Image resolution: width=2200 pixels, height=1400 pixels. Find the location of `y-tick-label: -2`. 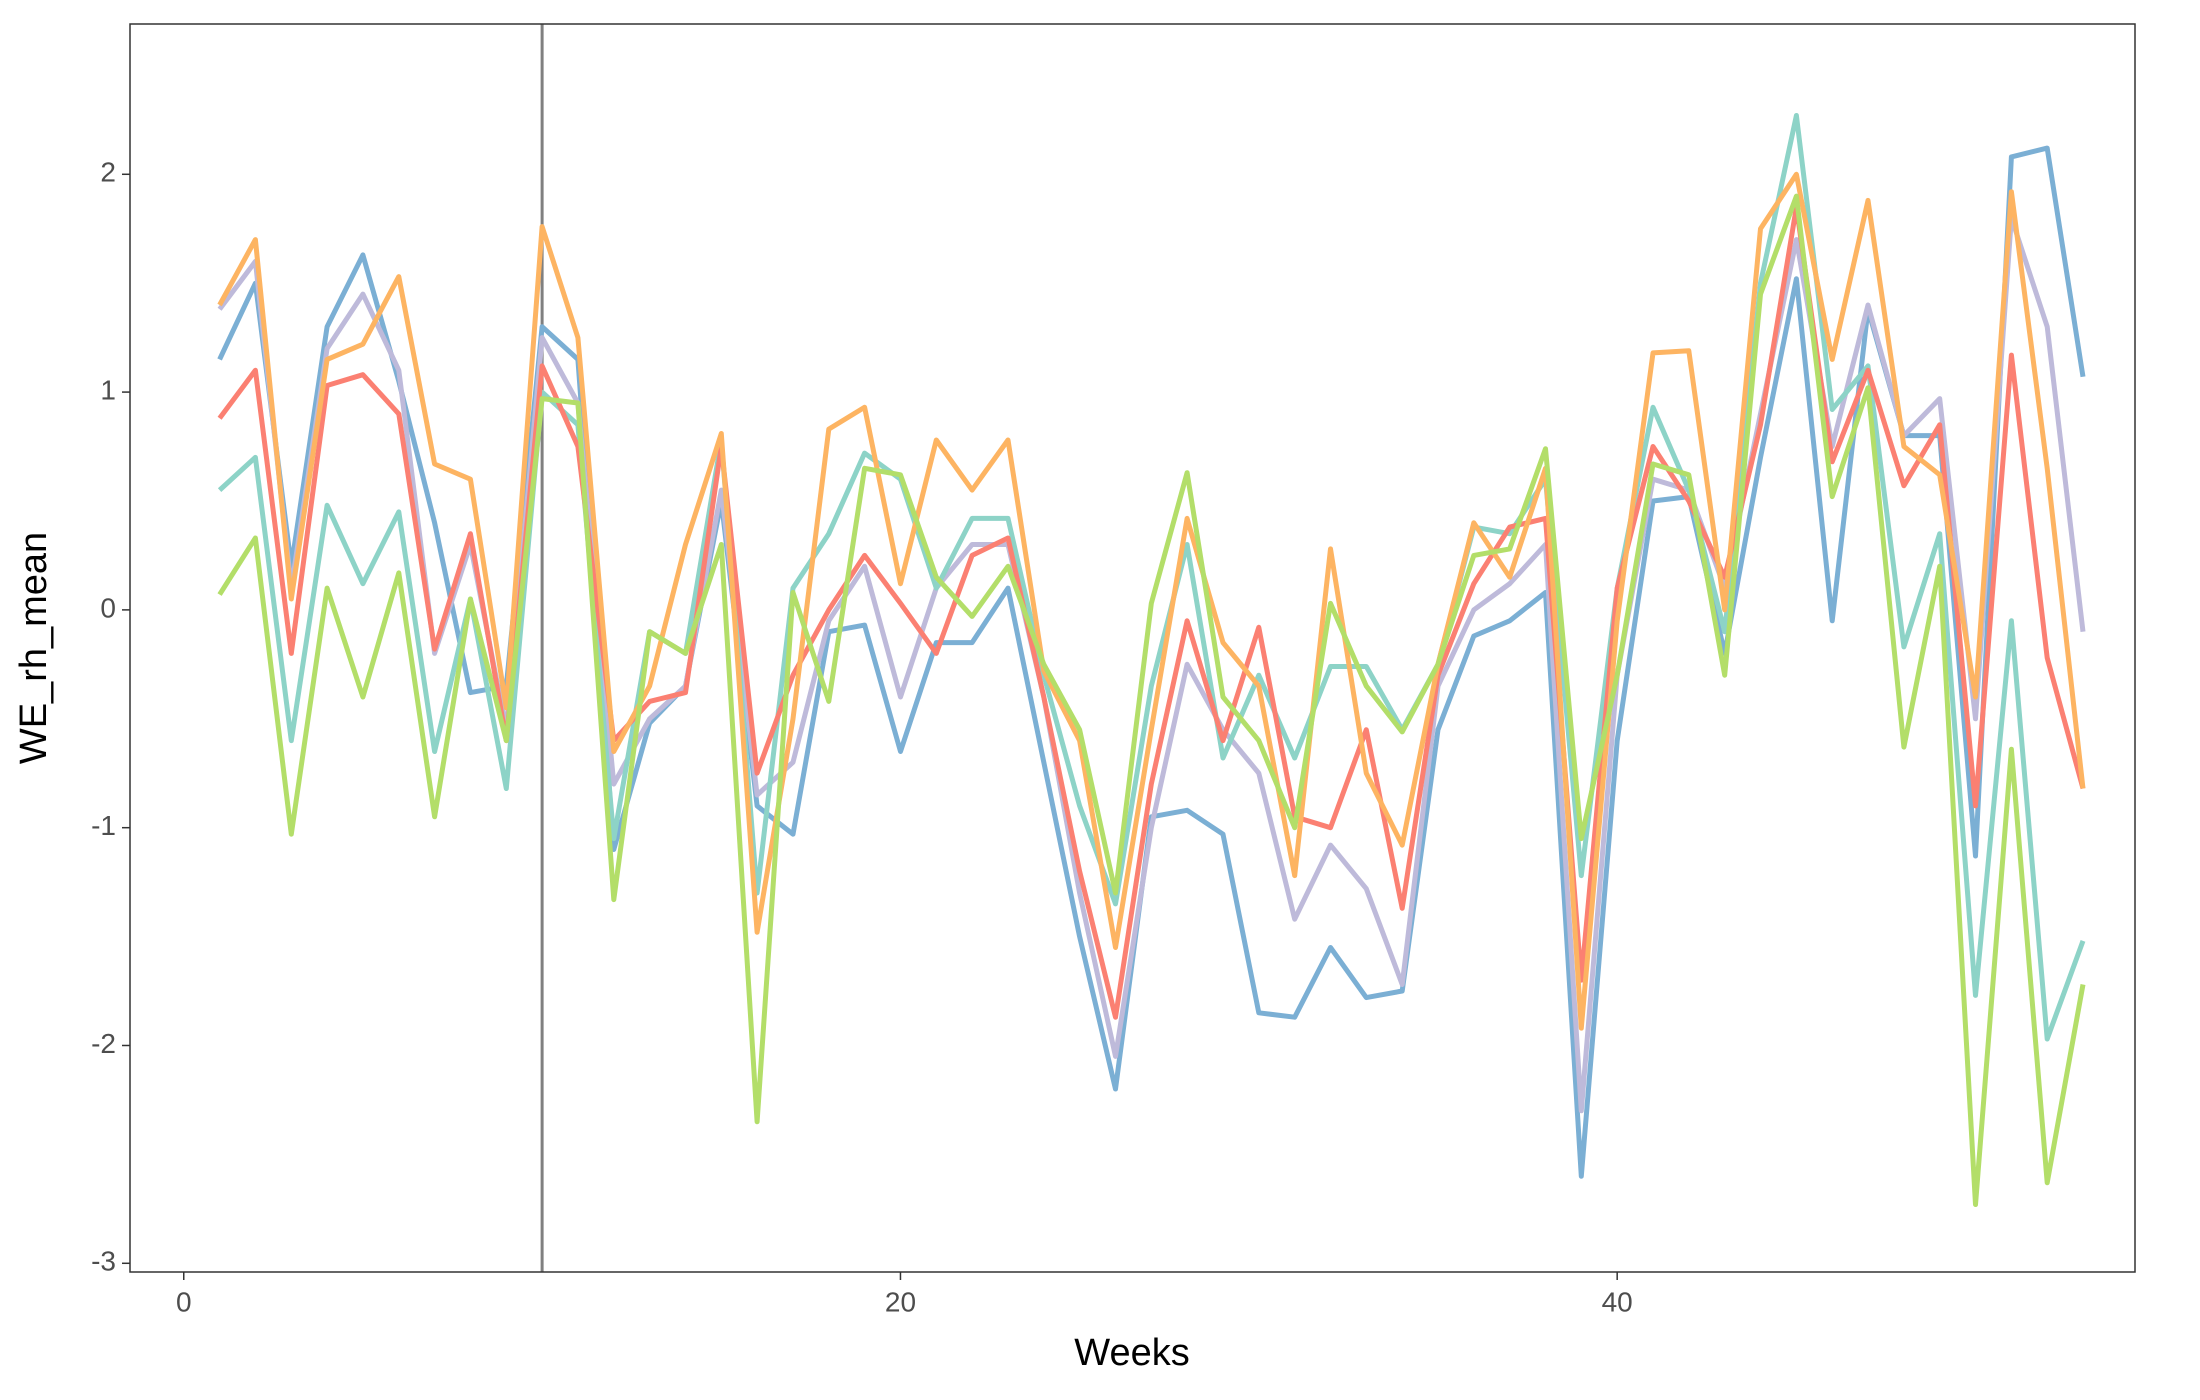

y-tick-label: -2 is located at coordinates (103, 1043).